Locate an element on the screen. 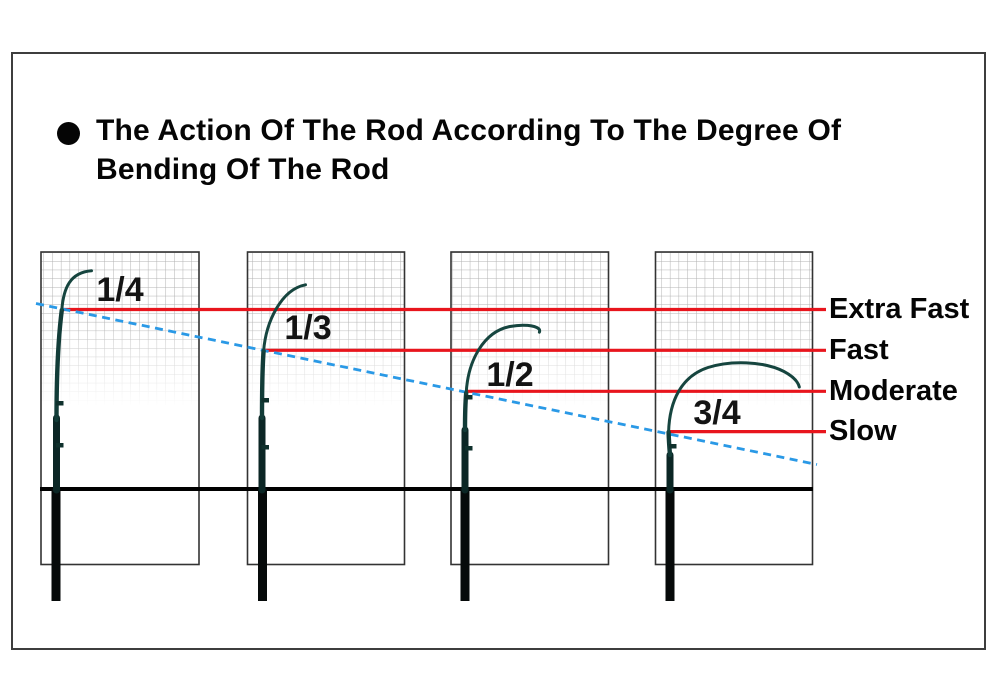  action-label-slow: Slow is located at coordinates (863, 431).